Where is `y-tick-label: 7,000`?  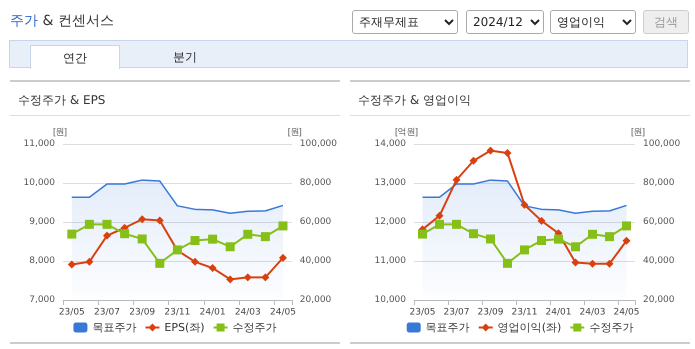 y-tick-label: 7,000 is located at coordinates (42, 300).